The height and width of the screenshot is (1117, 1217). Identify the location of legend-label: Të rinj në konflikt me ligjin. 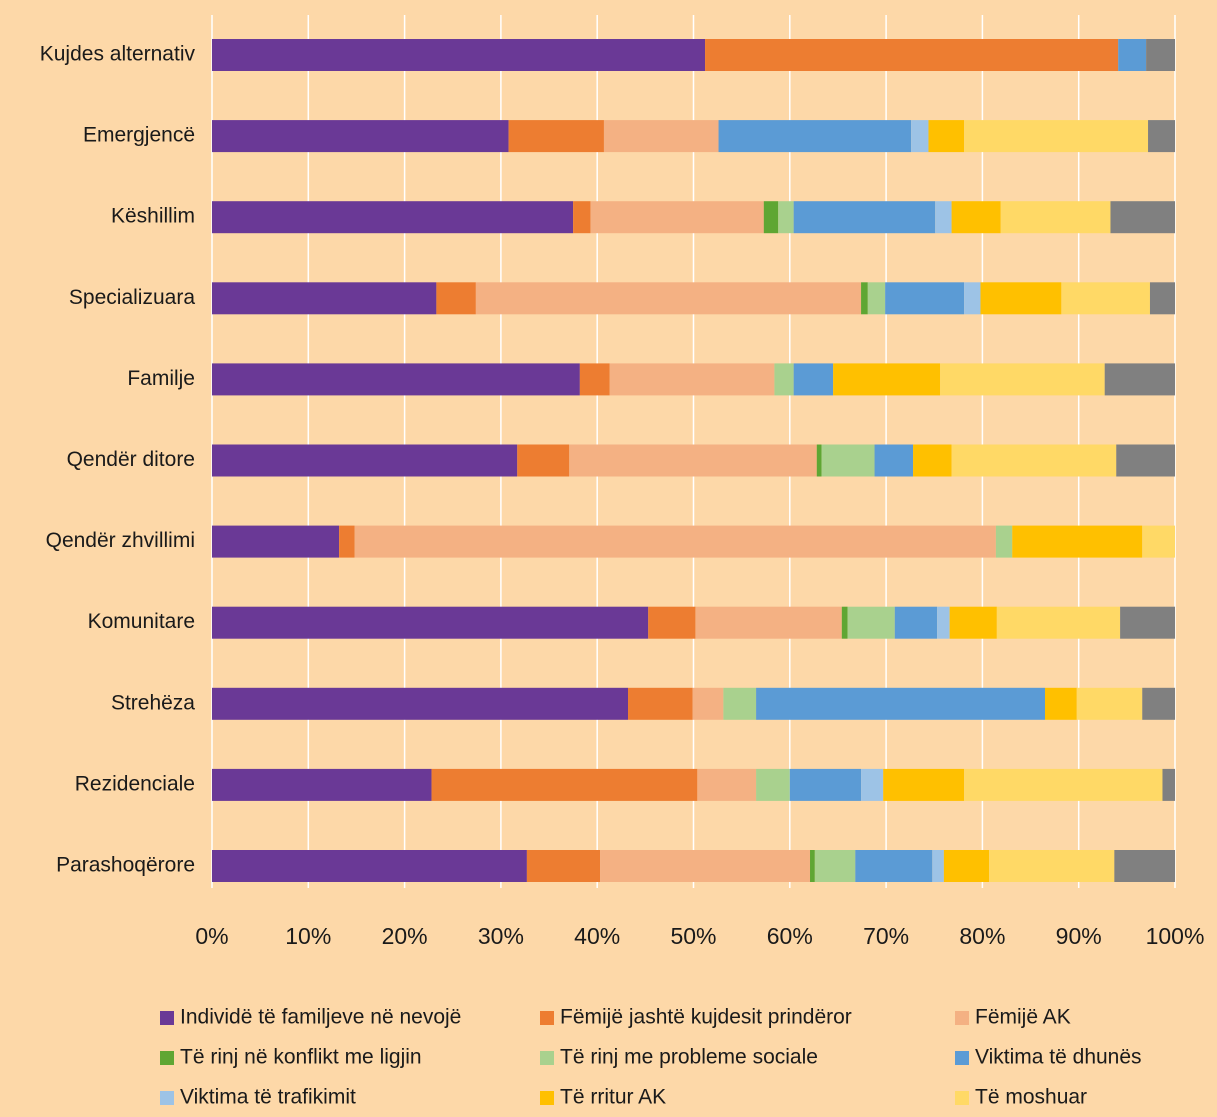
(301, 1057).